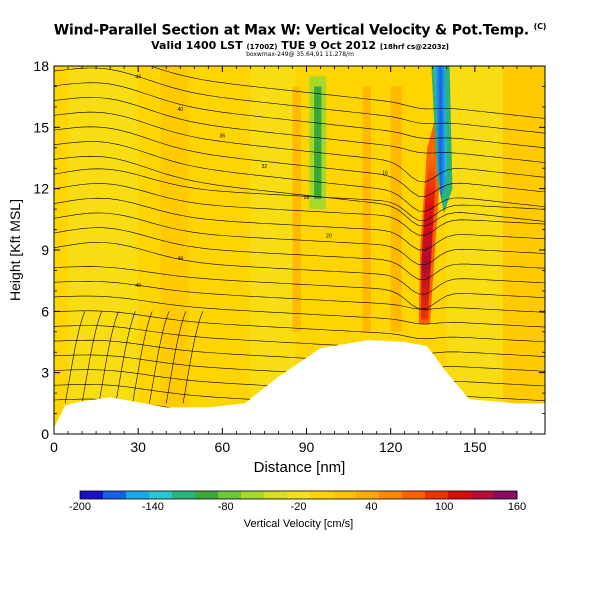  I want to click on x-tick-label: 60, so click(223, 447).